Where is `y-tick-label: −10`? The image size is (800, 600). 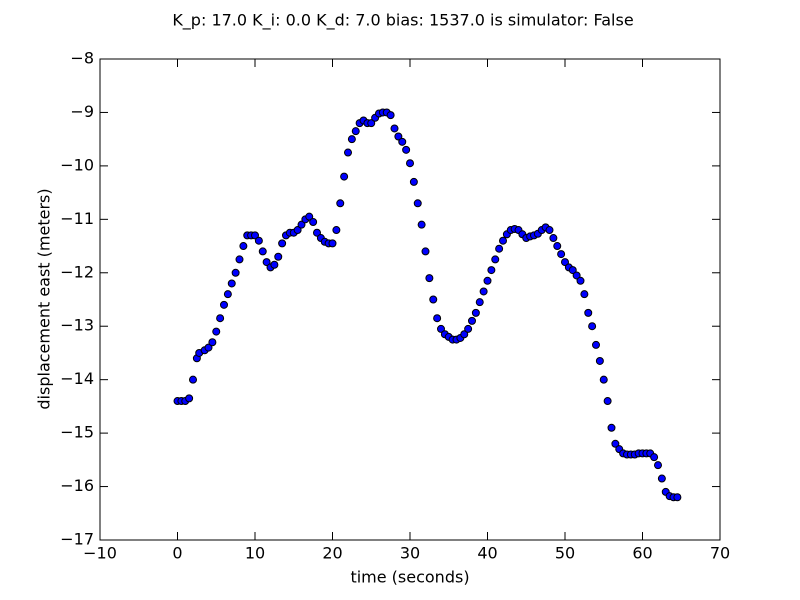
y-tick-label: −10 is located at coordinates (77, 164).